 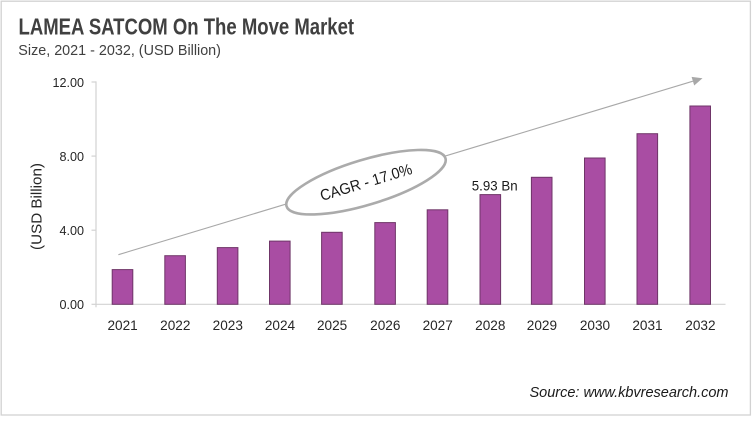 What do you see at coordinates (37, 206) in the screenshot?
I see `svg-text: (USD Billion)` at bounding box center [37, 206].